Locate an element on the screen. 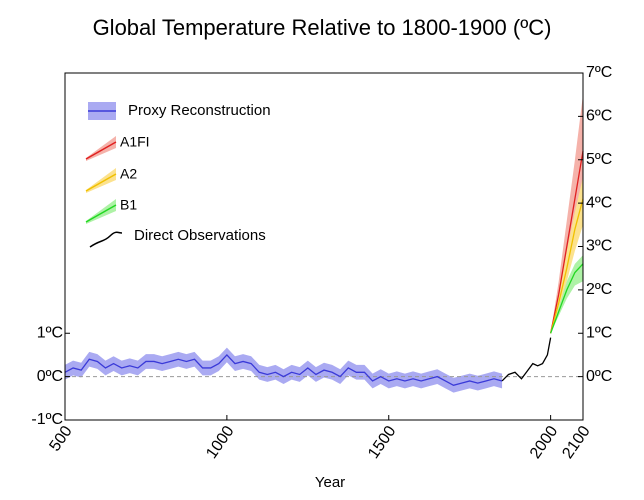 This screenshot has width=644, height=500. y2-tick-label: 2ºC is located at coordinates (599, 289).